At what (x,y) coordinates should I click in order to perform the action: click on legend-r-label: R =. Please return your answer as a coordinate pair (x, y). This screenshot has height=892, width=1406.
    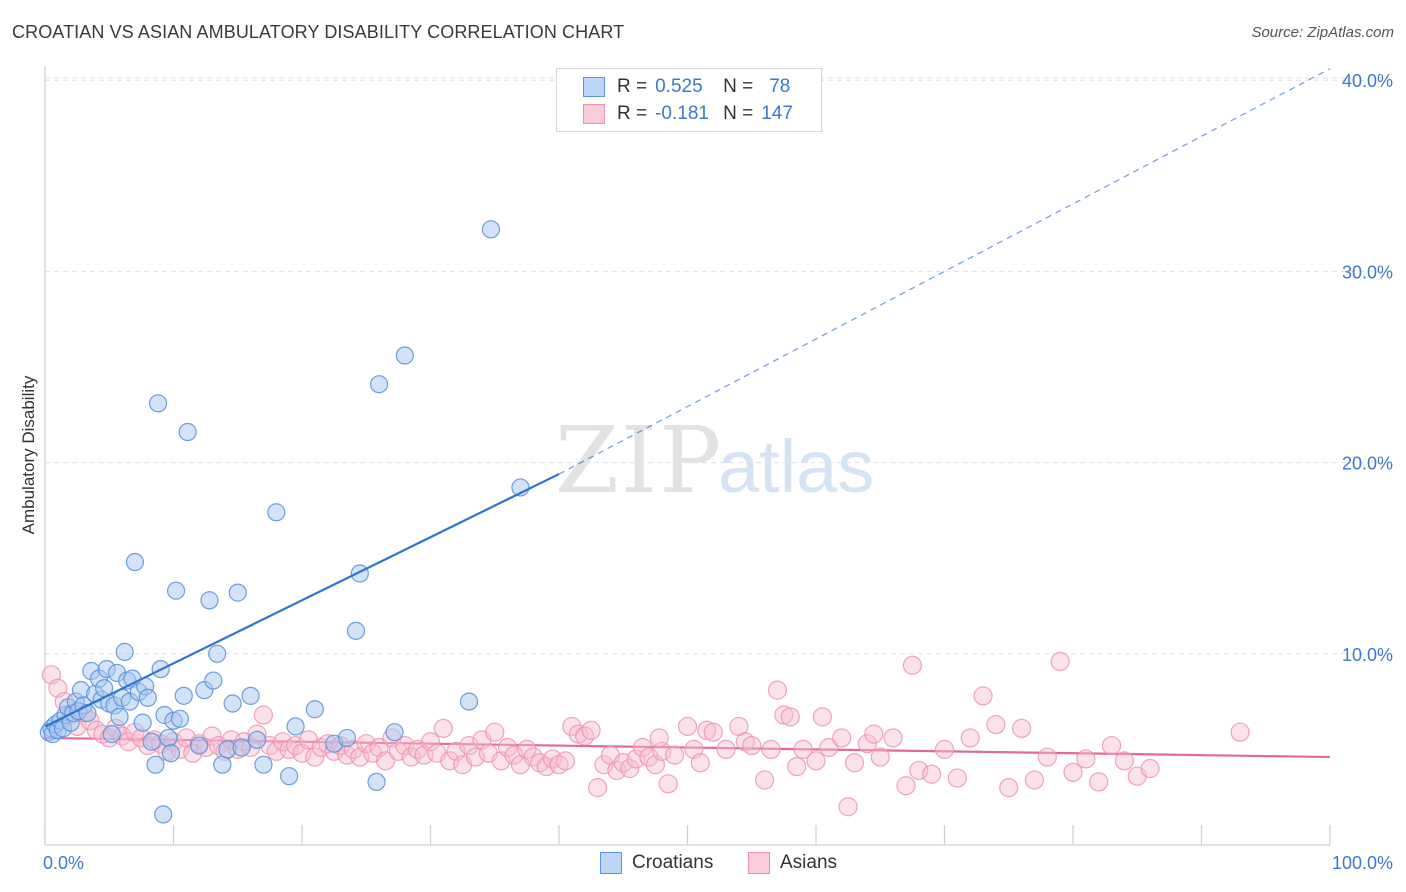
    Looking at the image, I should click on (632, 113).